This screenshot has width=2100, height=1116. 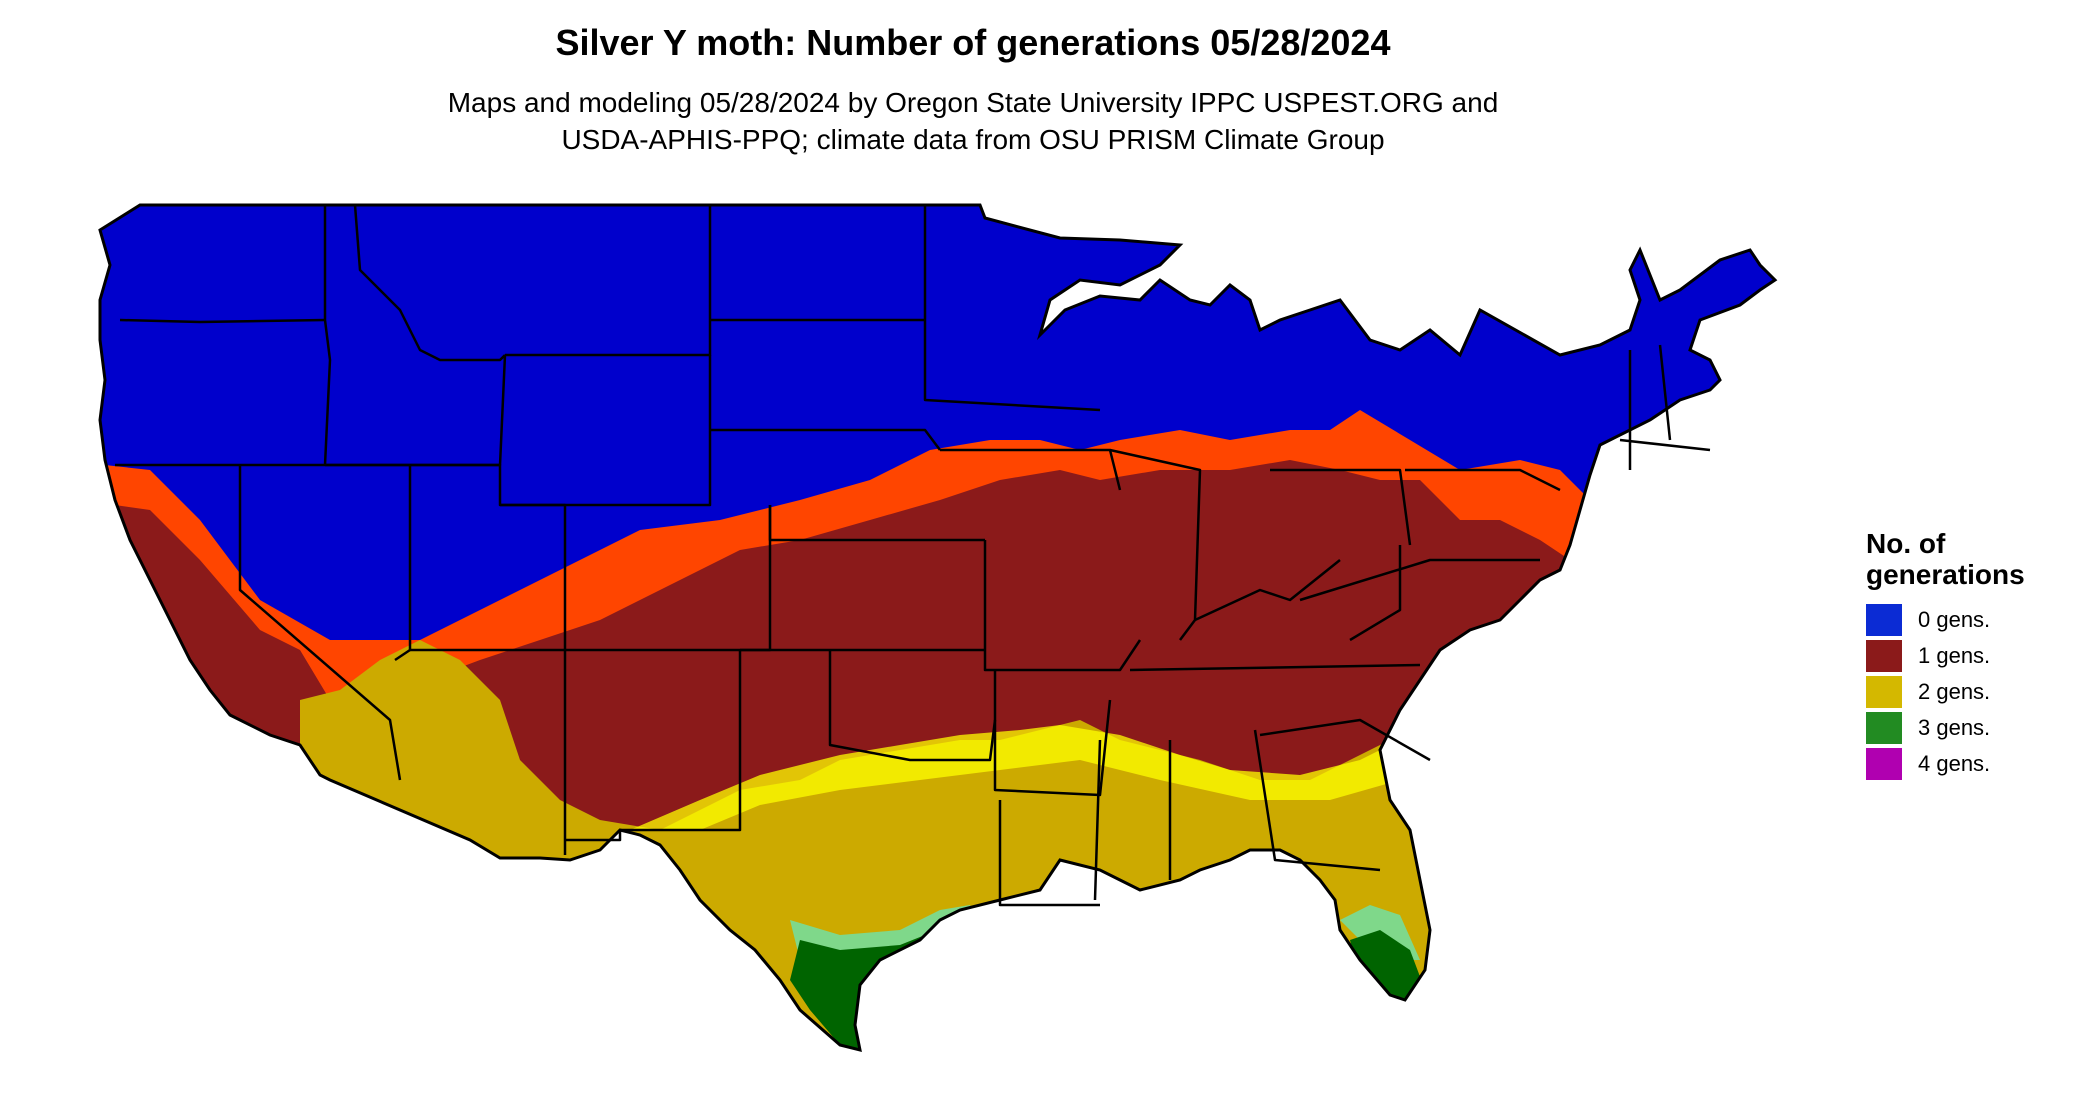 What do you see at coordinates (1097, 820) in the screenshot?
I see `border-ms` at bounding box center [1097, 820].